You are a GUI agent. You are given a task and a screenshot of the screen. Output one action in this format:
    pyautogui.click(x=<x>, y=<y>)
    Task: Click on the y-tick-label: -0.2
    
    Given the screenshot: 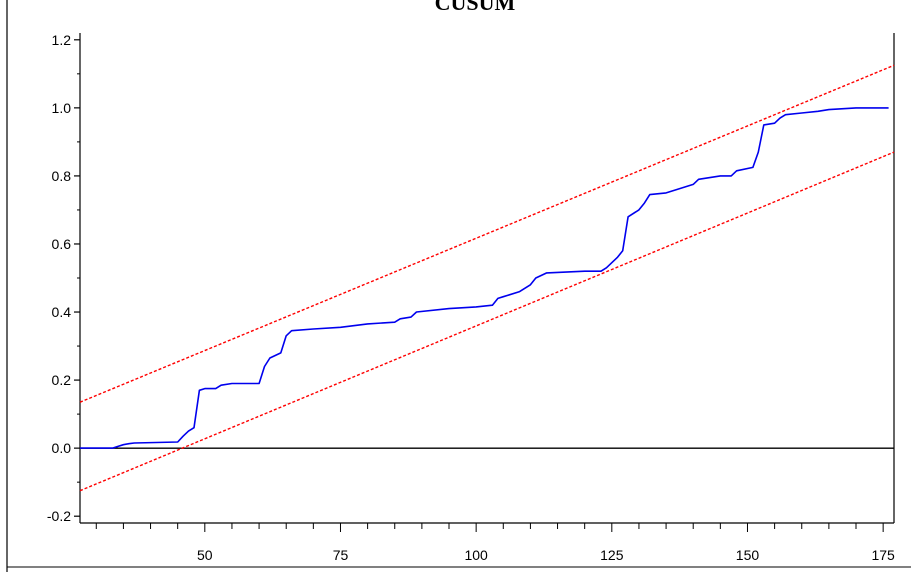 What is the action you would take?
    pyautogui.click(x=59, y=516)
    